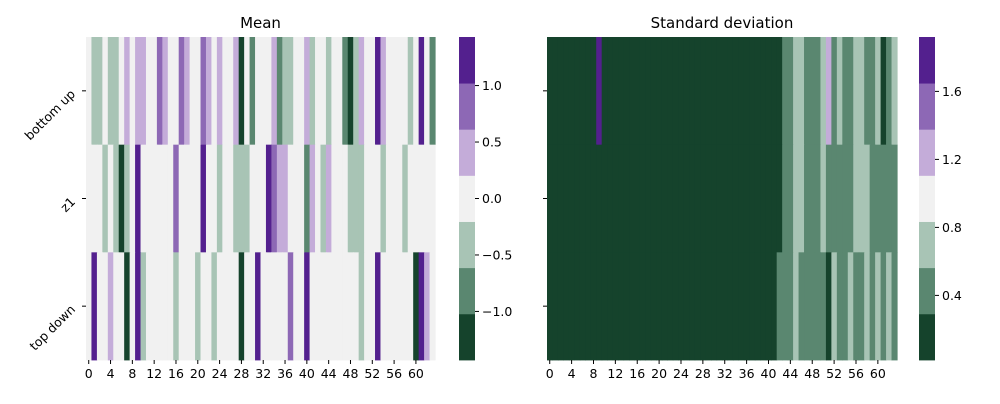  What do you see at coordinates (154, 373) in the screenshot?
I see `mean-x-tick-label: 12` at bounding box center [154, 373].